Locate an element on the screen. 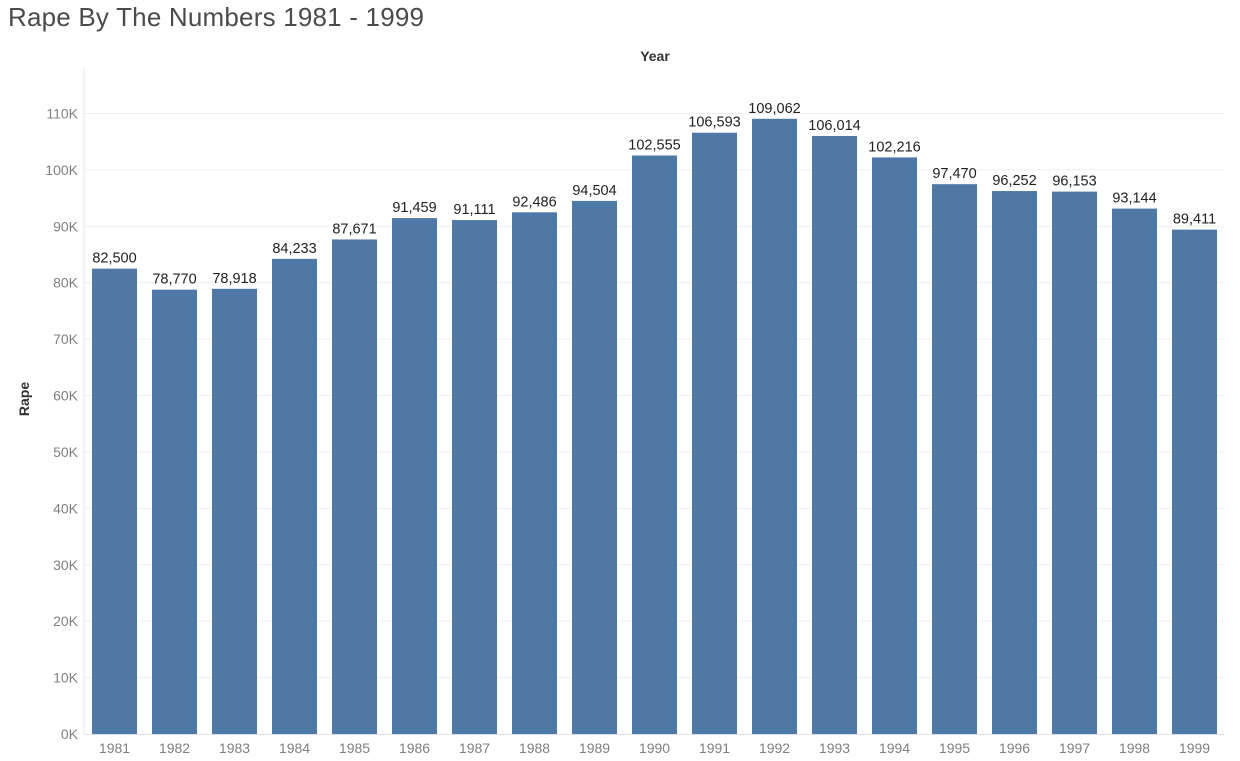  bar-1982 is located at coordinates (174, 511).